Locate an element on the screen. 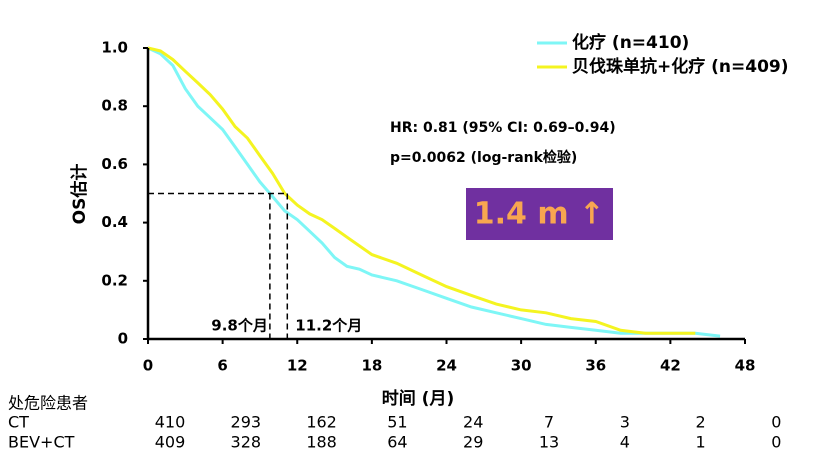 The height and width of the screenshot is (459, 833). risk-count: 13 is located at coordinates (549, 442).